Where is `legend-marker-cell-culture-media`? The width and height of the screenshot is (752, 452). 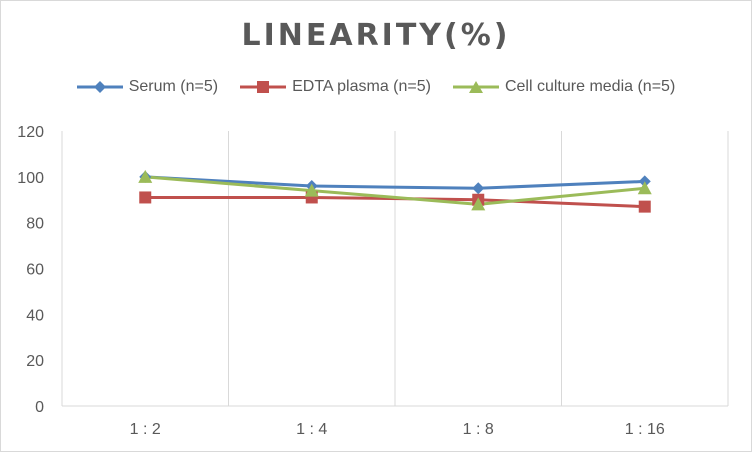
legend-marker-cell-culture-media is located at coordinates (475, 87).